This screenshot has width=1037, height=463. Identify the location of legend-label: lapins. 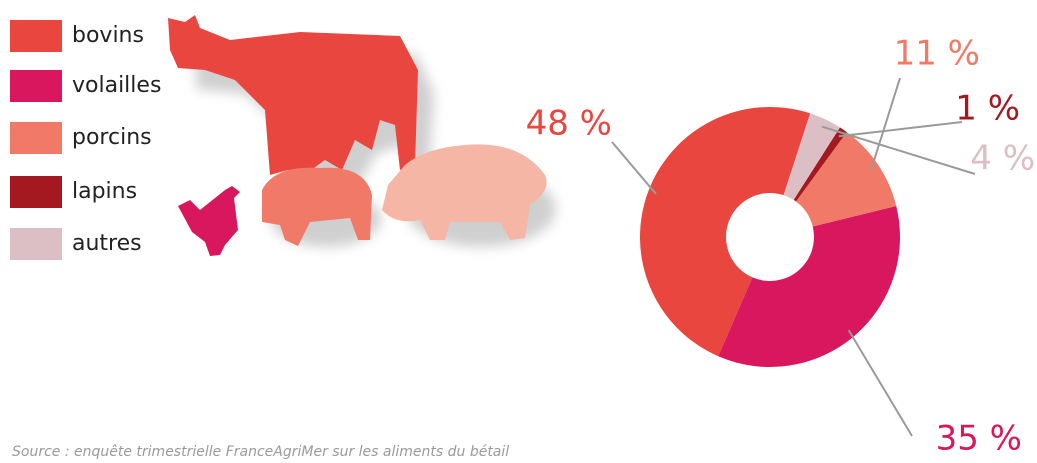
(104, 191).